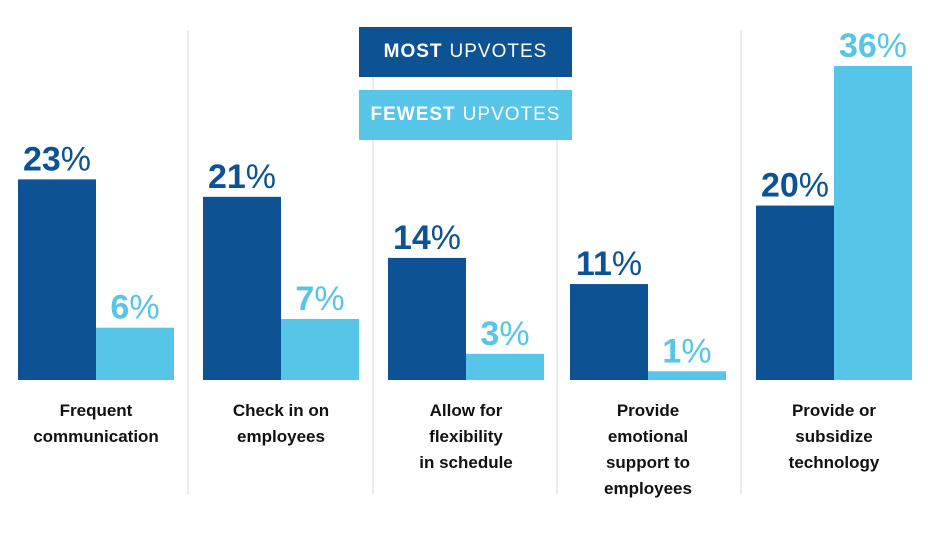 Image resolution: width=928 pixels, height=533 pixels. What do you see at coordinates (427, 238) in the screenshot?
I see `data-label-most-2: 14%` at bounding box center [427, 238].